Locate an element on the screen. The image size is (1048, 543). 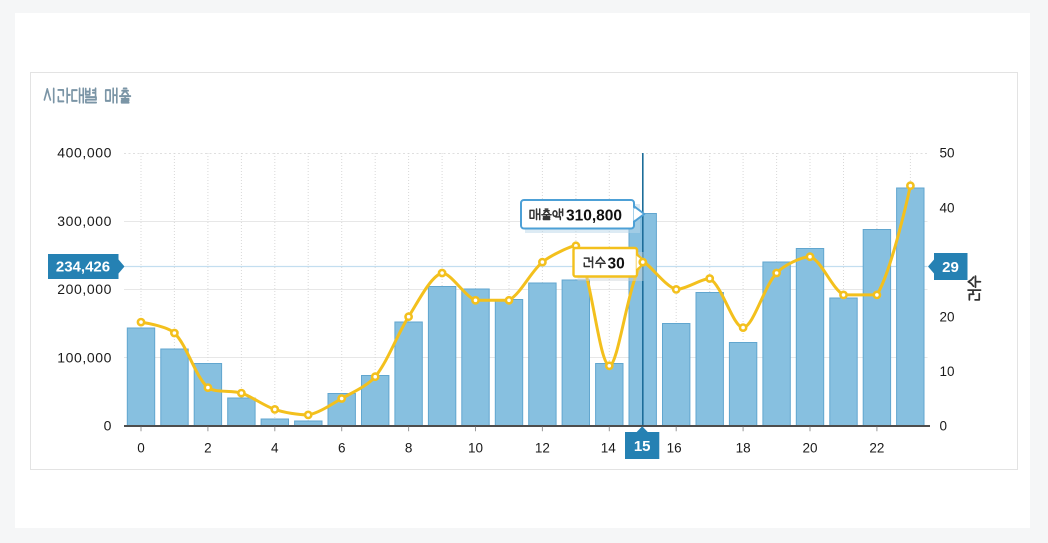
svg-text: 8 is located at coordinates (409, 448).